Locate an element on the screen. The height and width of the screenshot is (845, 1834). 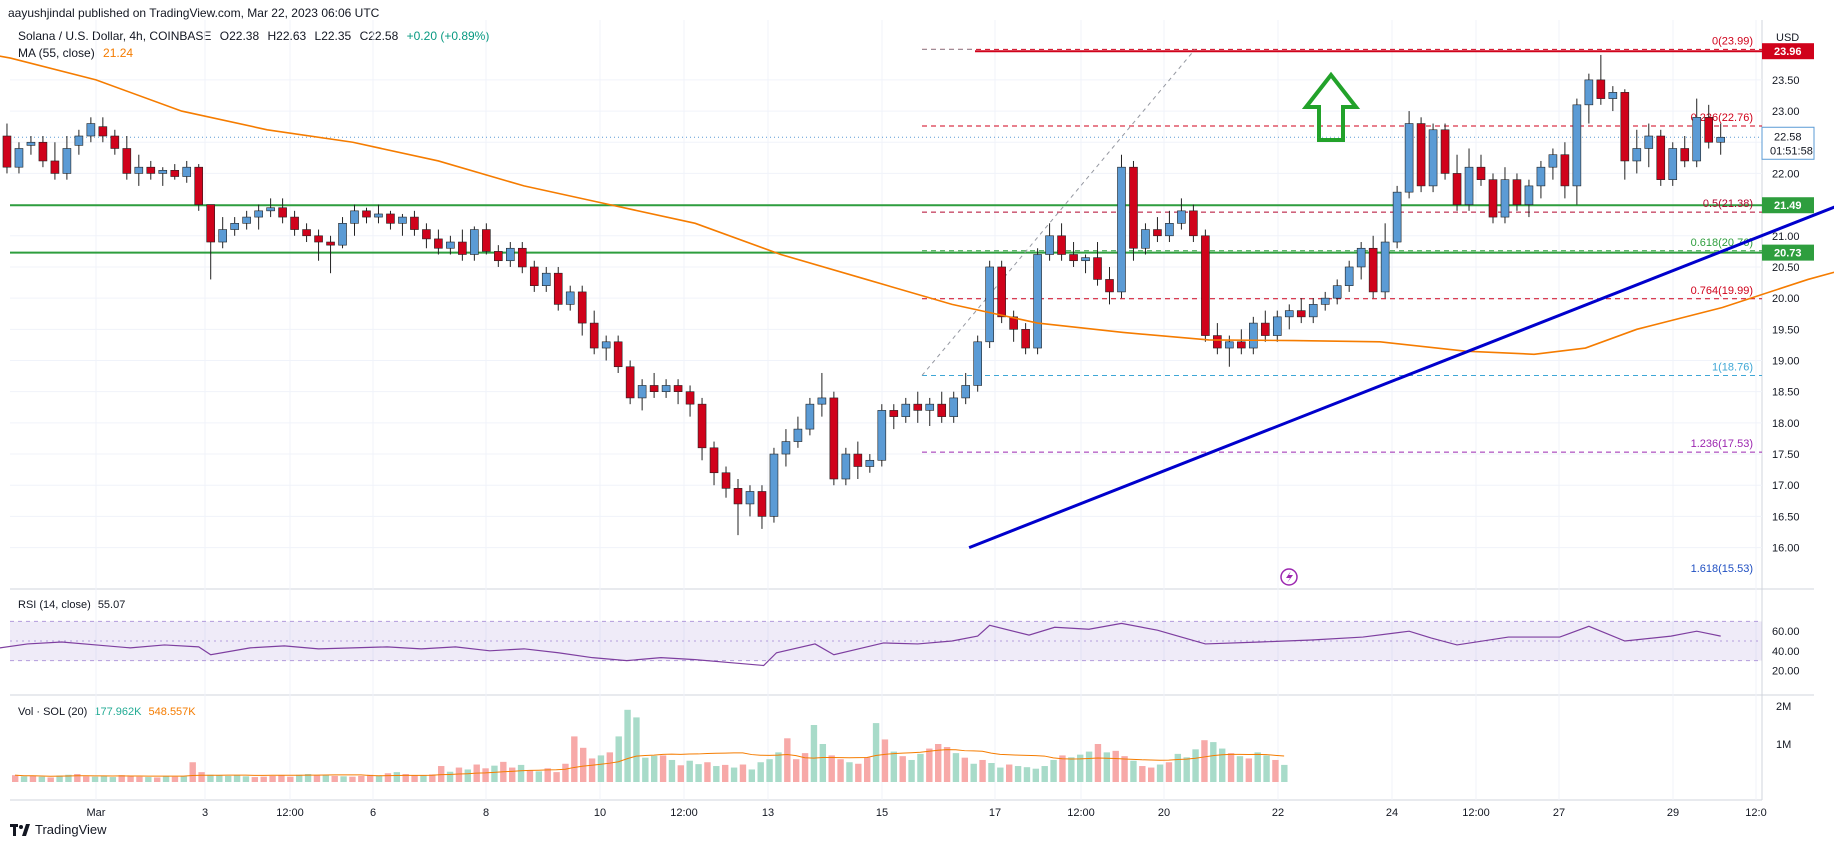
brand-name: TradingView is located at coordinates (71, 829).